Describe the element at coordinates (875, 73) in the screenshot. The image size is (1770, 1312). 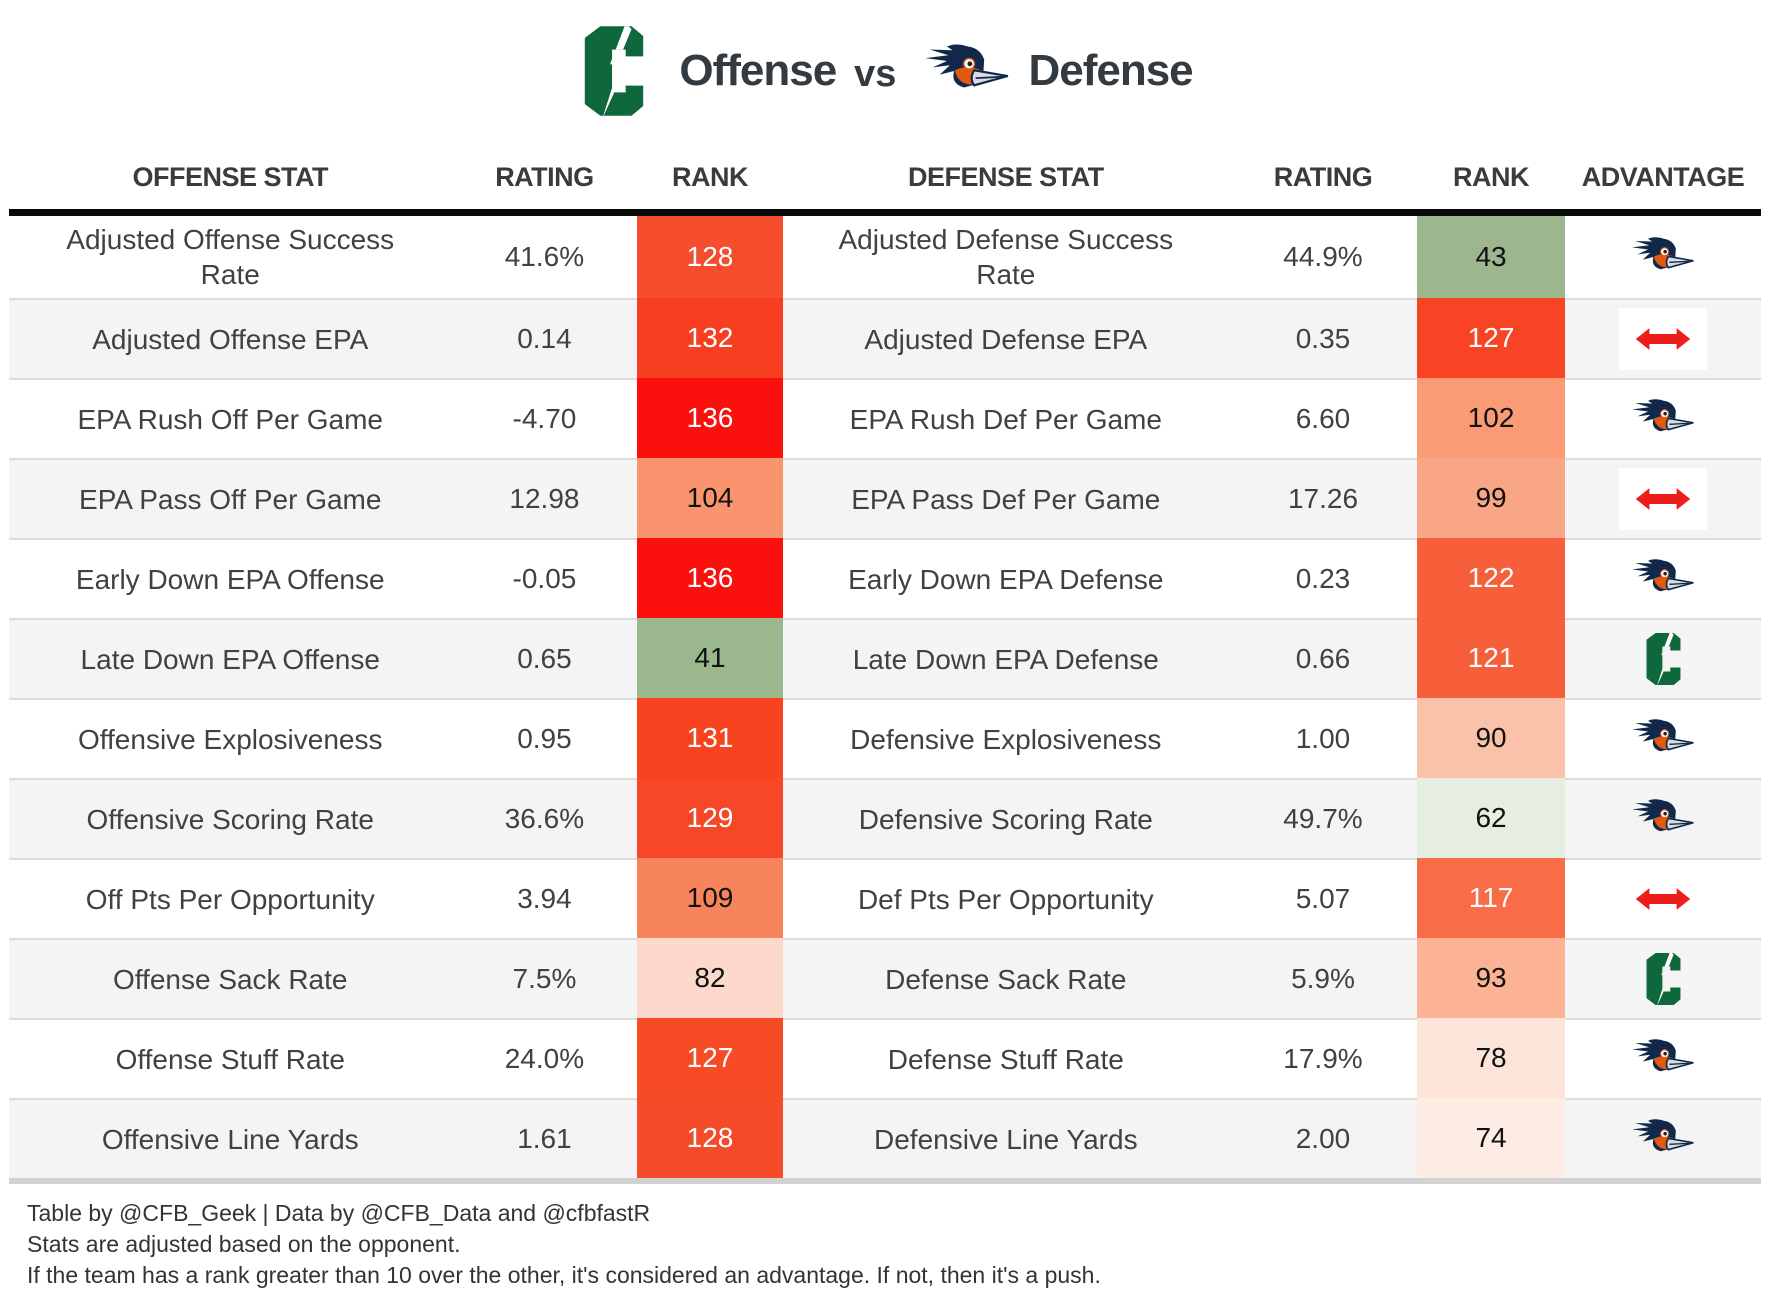
I see `vs-label: vs` at that location.